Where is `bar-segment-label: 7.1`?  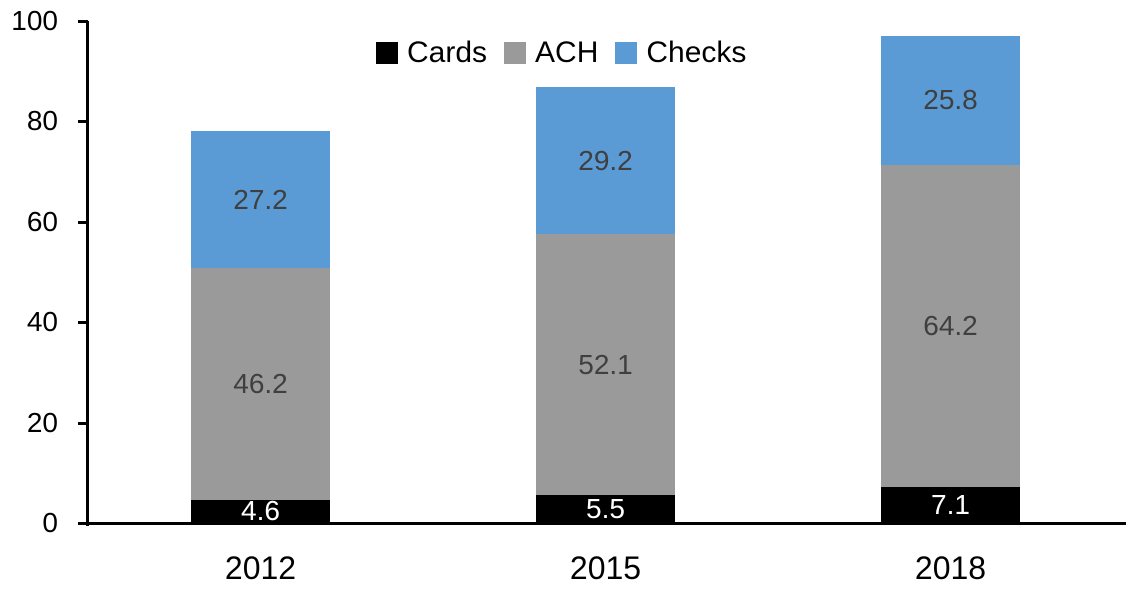
bar-segment-label: 7.1 is located at coordinates (950, 505).